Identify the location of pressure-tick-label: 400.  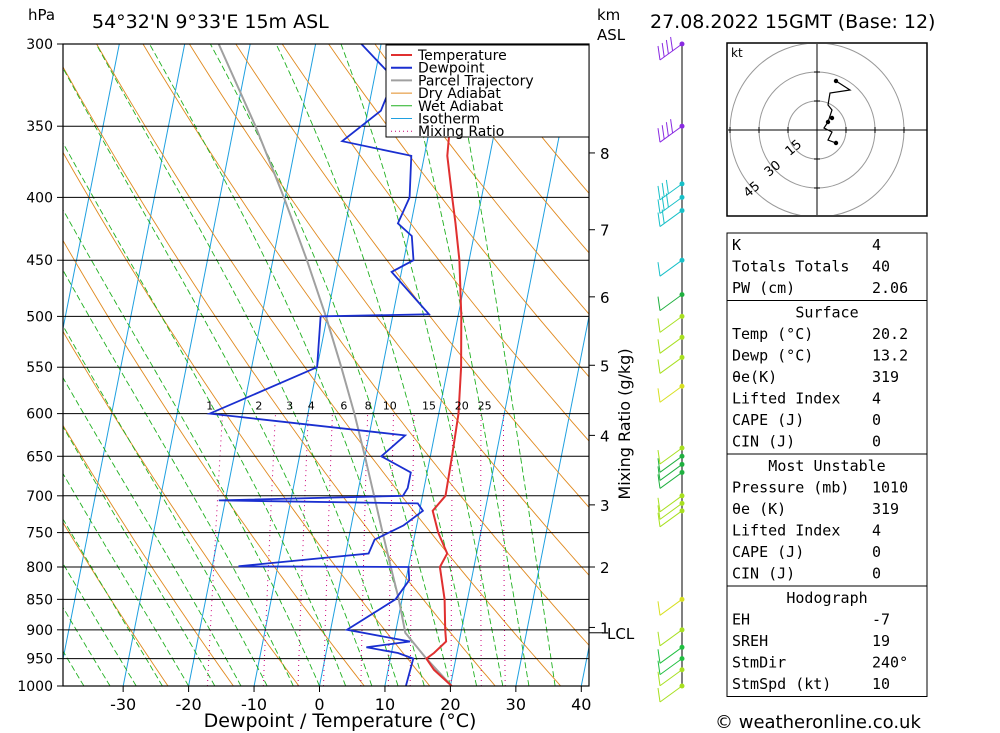
(39, 198).